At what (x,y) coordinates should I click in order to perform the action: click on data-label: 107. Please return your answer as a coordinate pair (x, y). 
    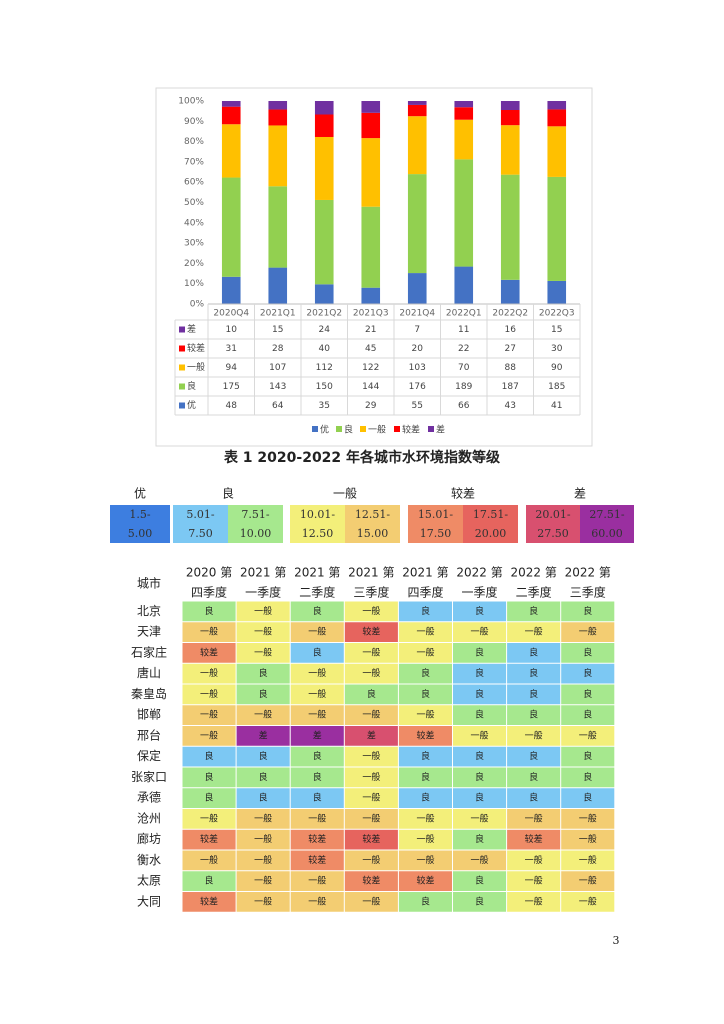
    Looking at the image, I should click on (277, 368).